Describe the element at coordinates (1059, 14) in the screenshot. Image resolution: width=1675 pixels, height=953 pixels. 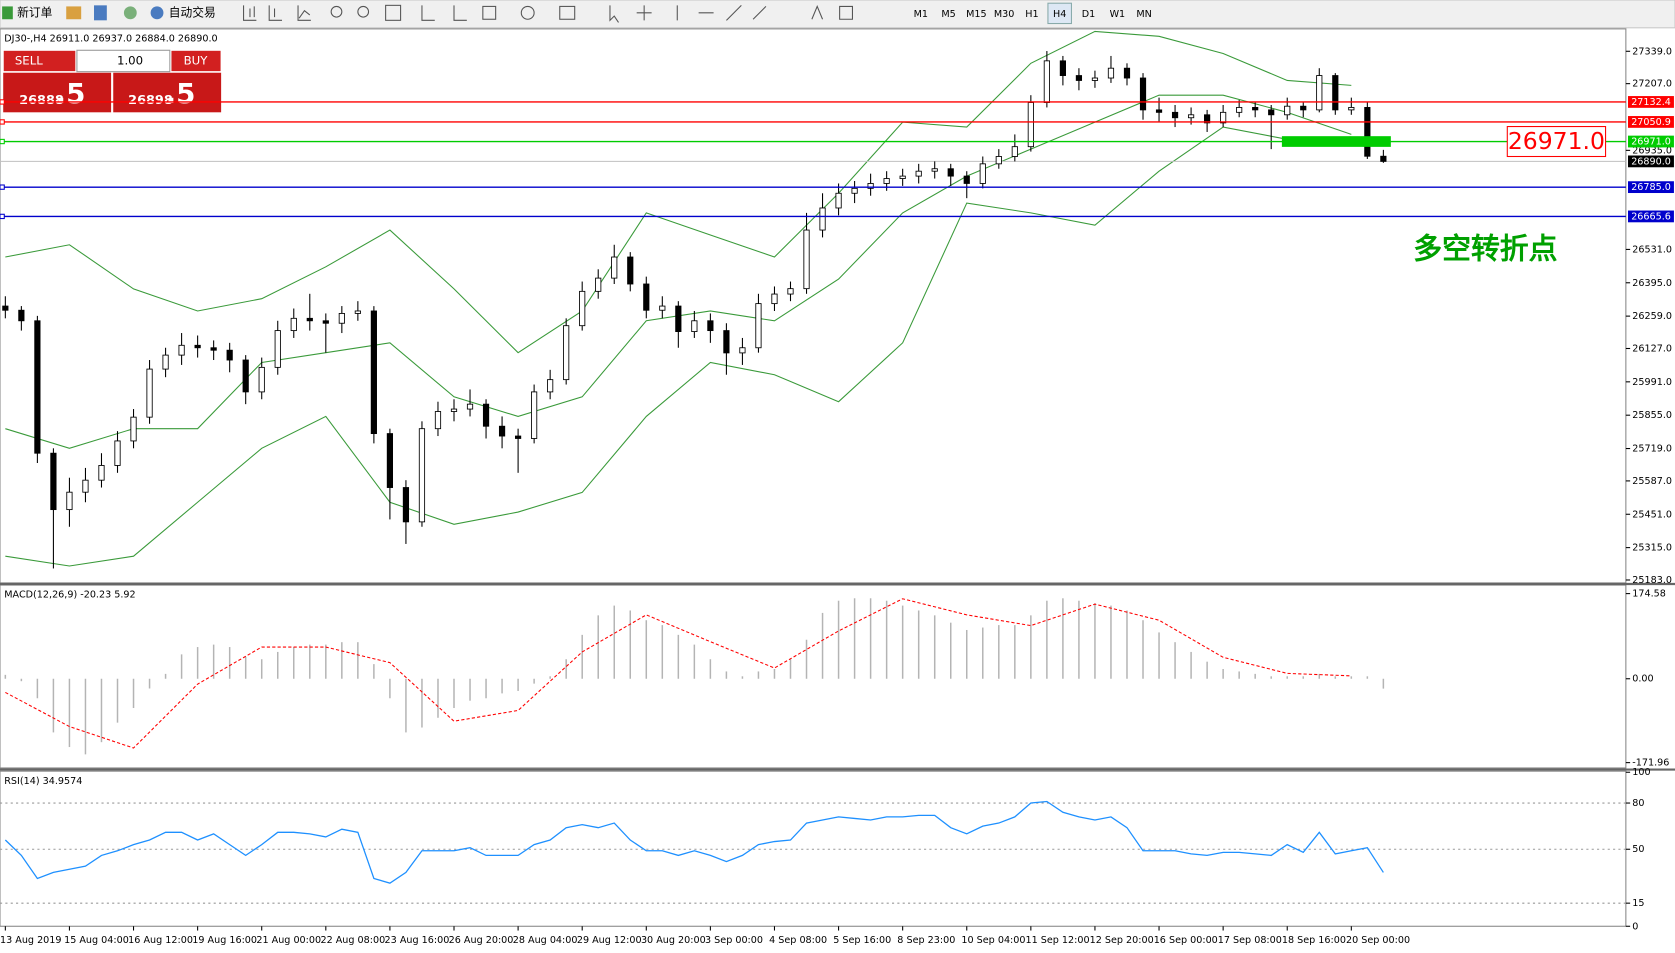
I see `timeframe-button: H4` at that location.